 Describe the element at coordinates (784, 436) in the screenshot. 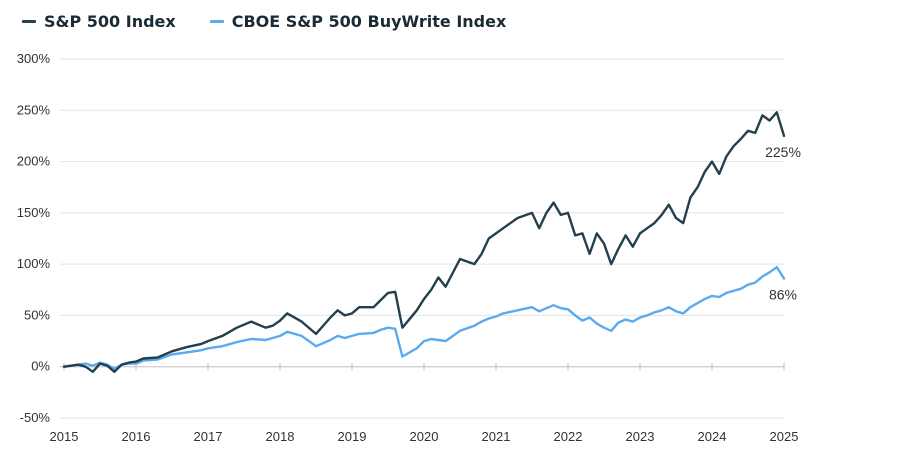

I see `x-tick-label: 2025` at that location.